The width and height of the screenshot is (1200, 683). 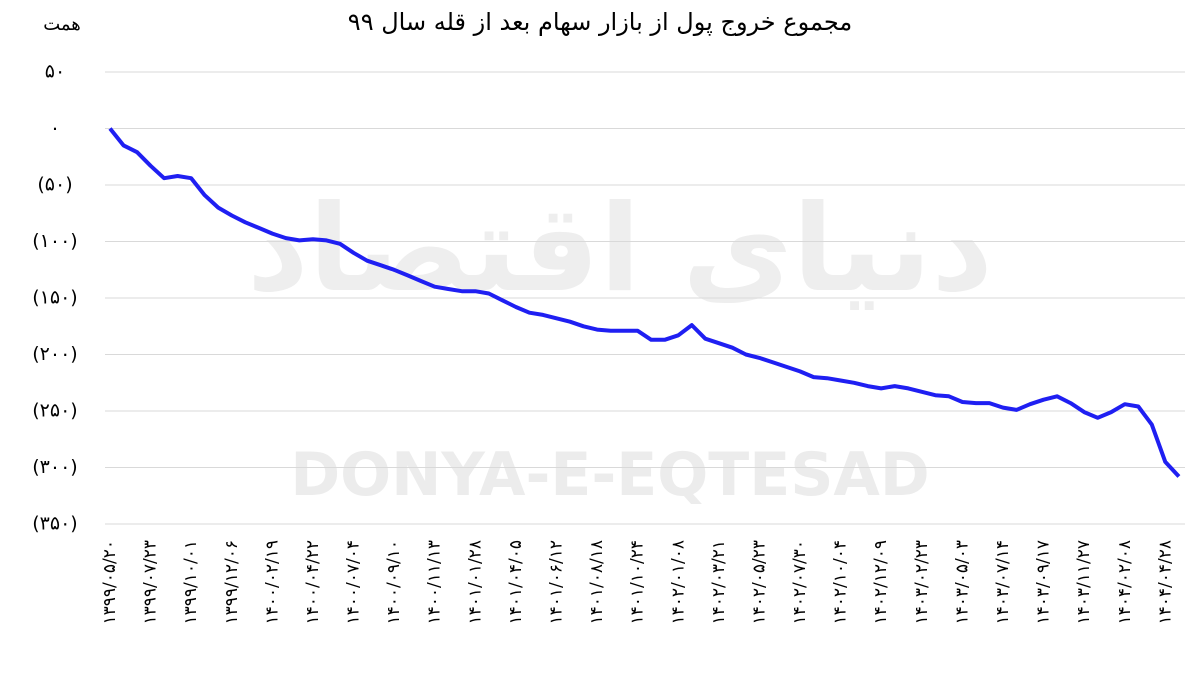 What do you see at coordinates (55, 128) in the screenshot?
I see `y-tick-label: ۰` at bounding box center [55, 128].